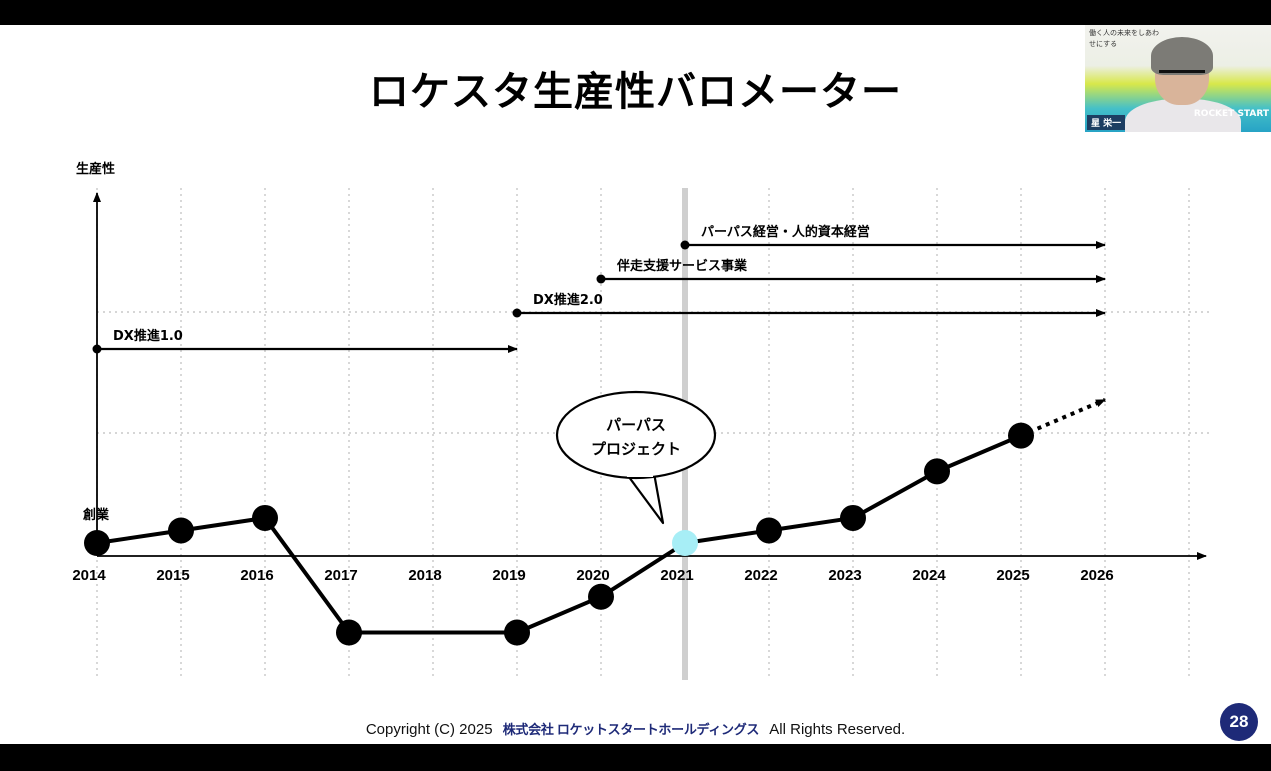  I want to click on data-point-highlight, so click(685, 543).